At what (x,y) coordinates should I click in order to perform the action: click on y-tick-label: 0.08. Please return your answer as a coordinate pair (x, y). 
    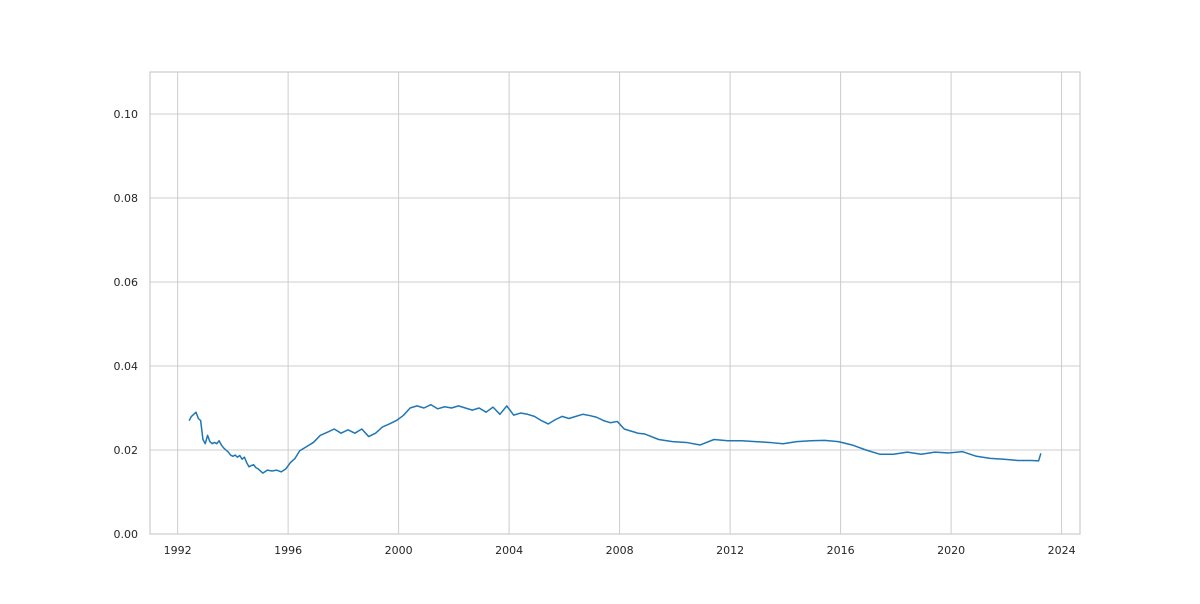
    Looking at the image, I should click on (126, 198).